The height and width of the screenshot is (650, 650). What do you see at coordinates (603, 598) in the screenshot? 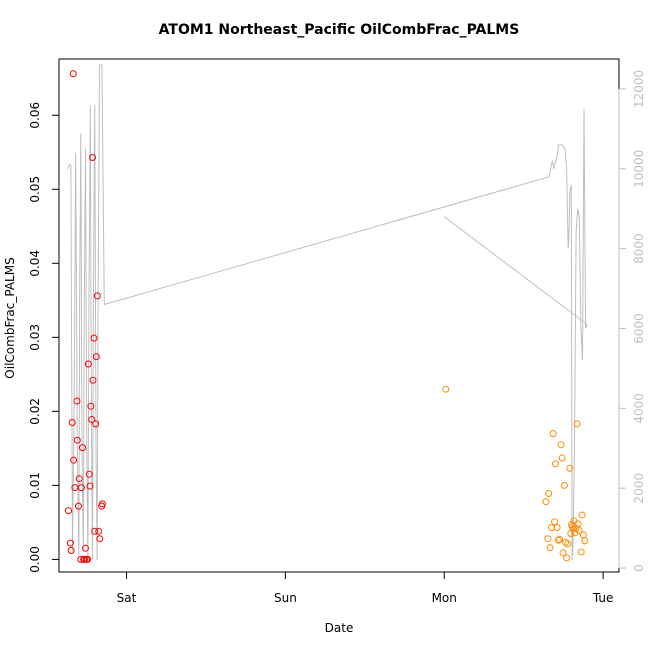
I see `x-tick-label-tue: Tue` at bounding box center [603, 598].